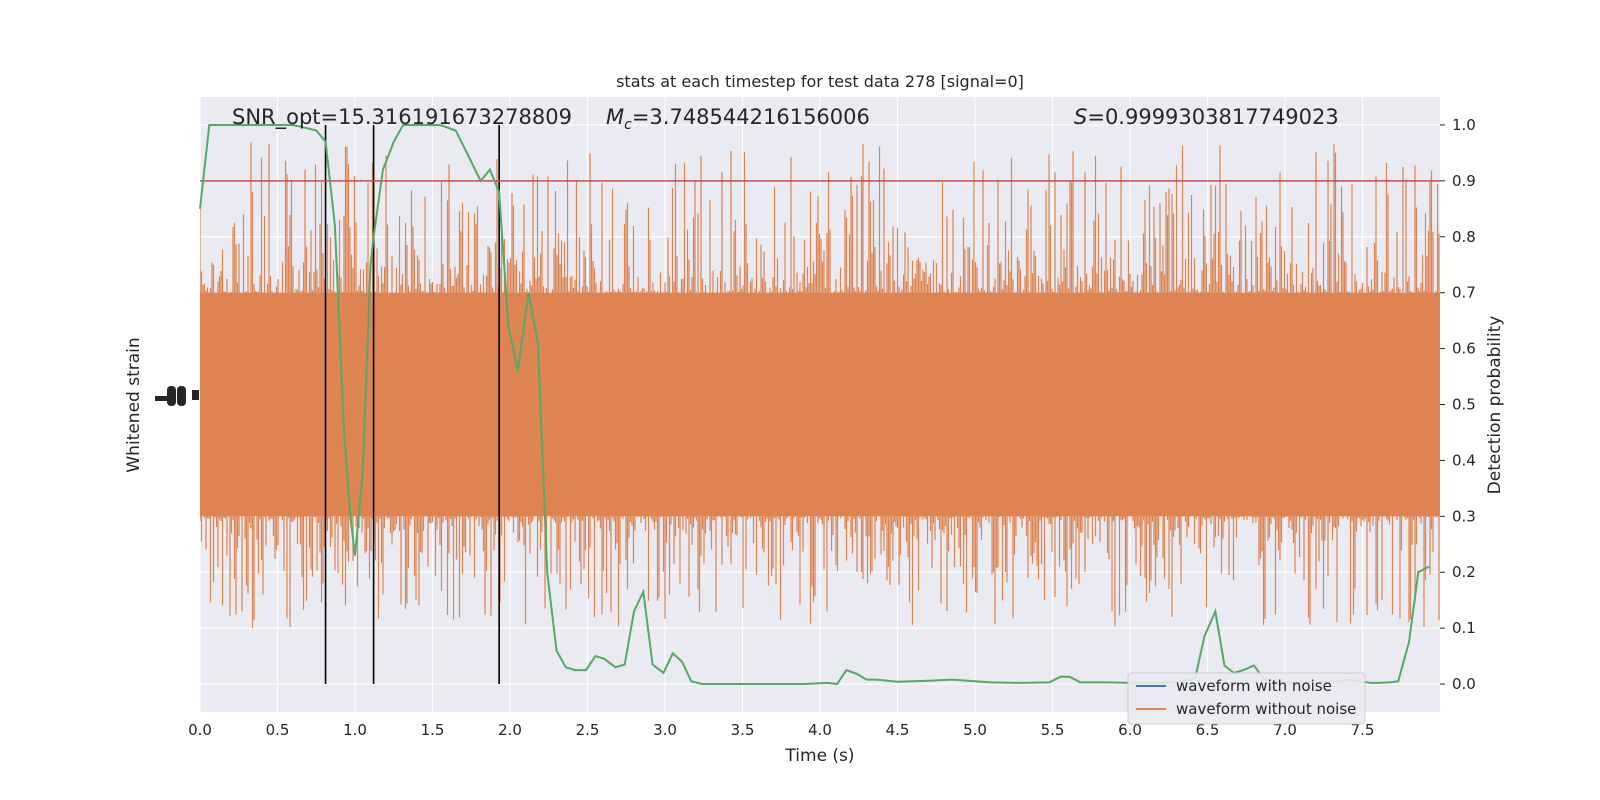  Describe the element at coordinates (819, 756) in the screenshot. I see `x-axis-label: Time (s)` at that location.